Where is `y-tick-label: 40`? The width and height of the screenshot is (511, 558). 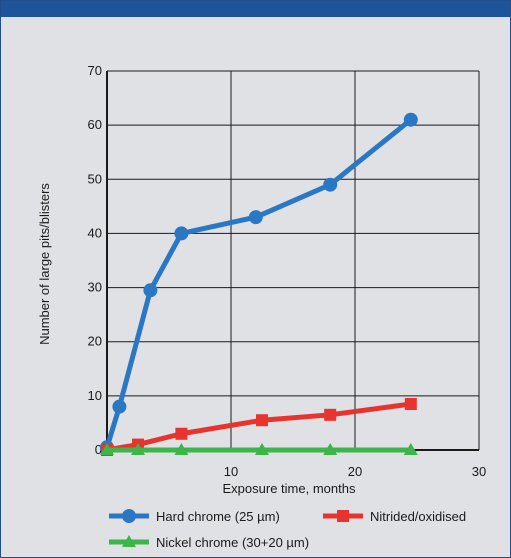
y-tick-label: 40 is located at coordinates (95, 232).